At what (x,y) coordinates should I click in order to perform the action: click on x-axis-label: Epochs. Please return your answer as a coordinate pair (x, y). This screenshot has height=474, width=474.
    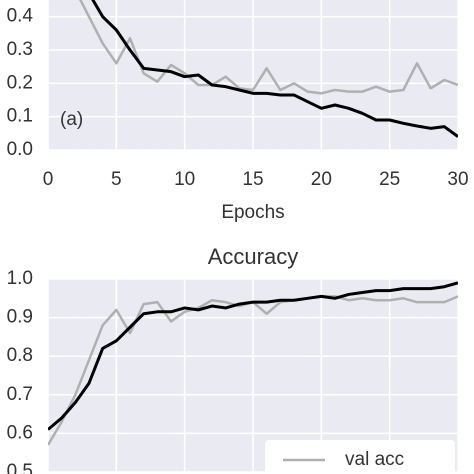
    Looking at the image, I should click on (252, 212).